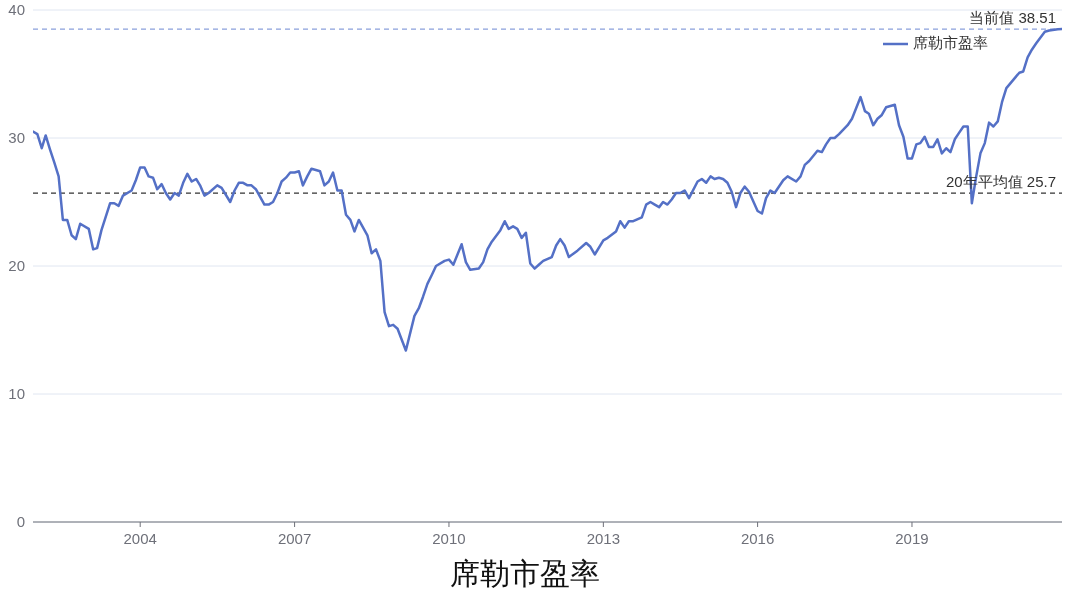 The height and width of the screenshot is (591, 1080). Describe the element at coordinates (16, 394) in the screenshot. I see `y-tick-label: 10` at that location.